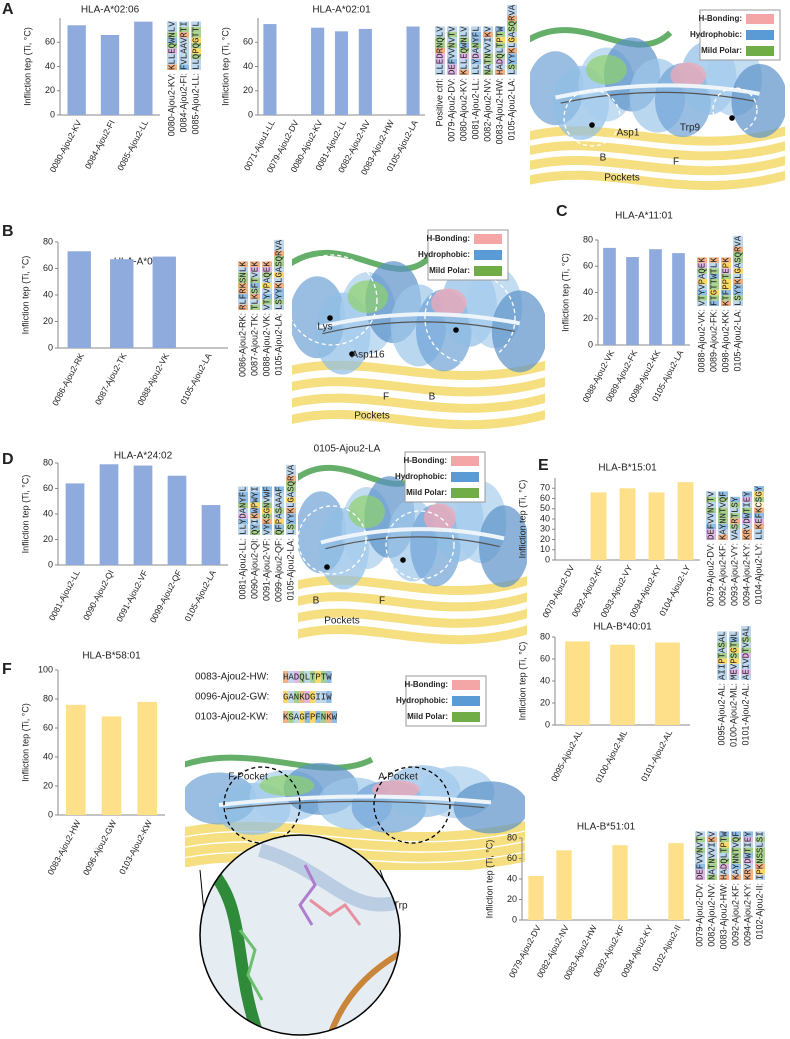 This screenshot has width=790, height=1039. What do you see at coordinates (347, 449) in the screenshot?
I see `structure-label: 0105-Ajou2-LA` at bounding box center [347, 449].